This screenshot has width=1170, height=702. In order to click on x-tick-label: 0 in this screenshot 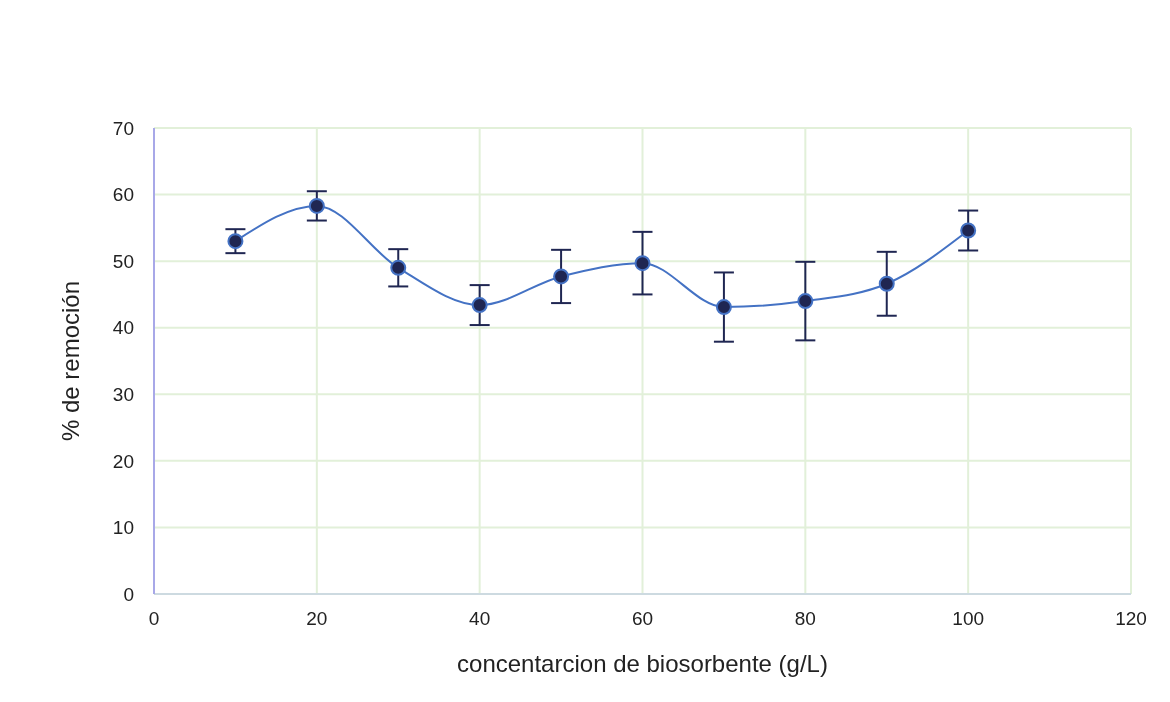, I will do `click(154, 619)`.